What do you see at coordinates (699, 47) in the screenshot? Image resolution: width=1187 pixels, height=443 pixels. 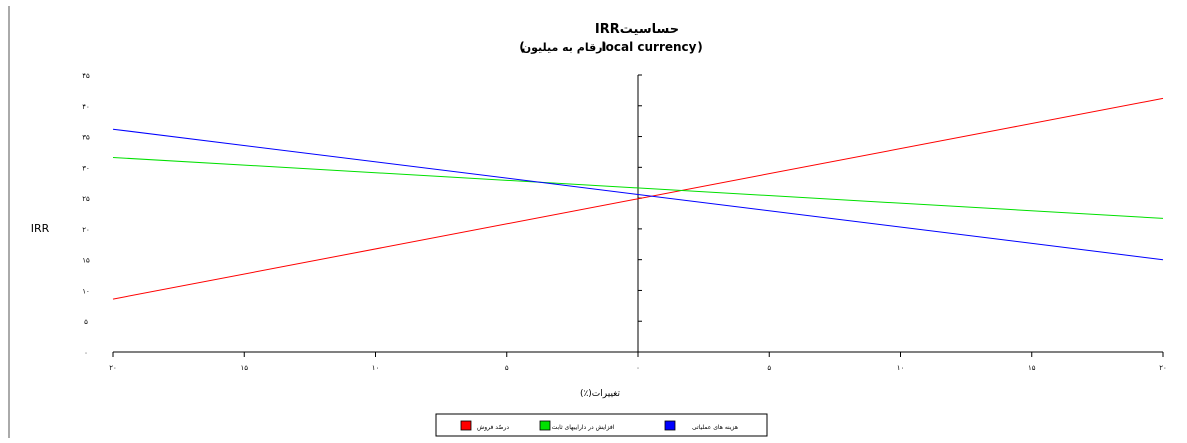 I see `subtitle-close-paren: )` at bounding box center [699, 47].